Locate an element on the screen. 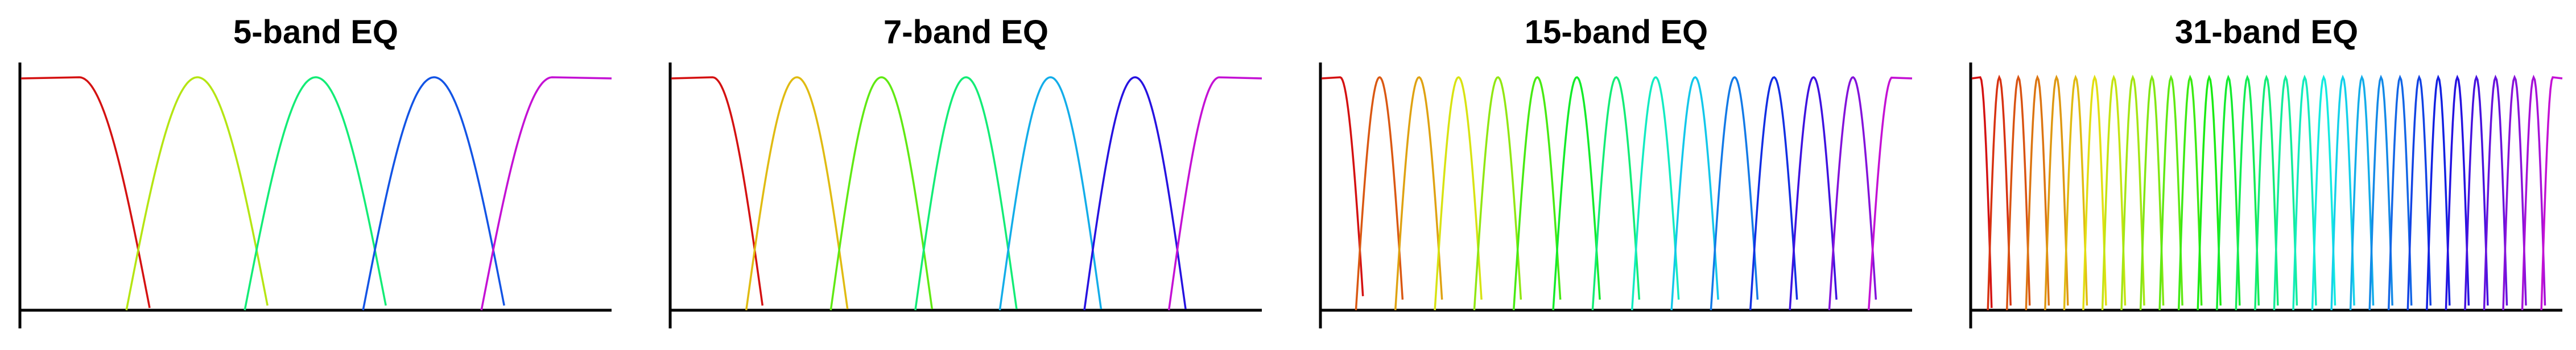 This screenshot has width=2576, height=350. panel-title: 15-band EQ is located at coordinates (1617, 33).